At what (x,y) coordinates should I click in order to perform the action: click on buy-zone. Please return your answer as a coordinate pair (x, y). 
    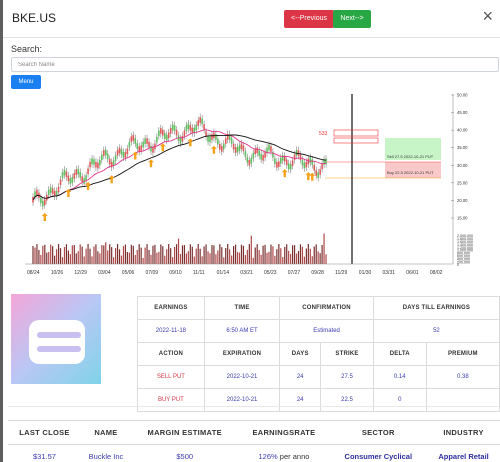
    Looking at the image, I should click on (413, 170).